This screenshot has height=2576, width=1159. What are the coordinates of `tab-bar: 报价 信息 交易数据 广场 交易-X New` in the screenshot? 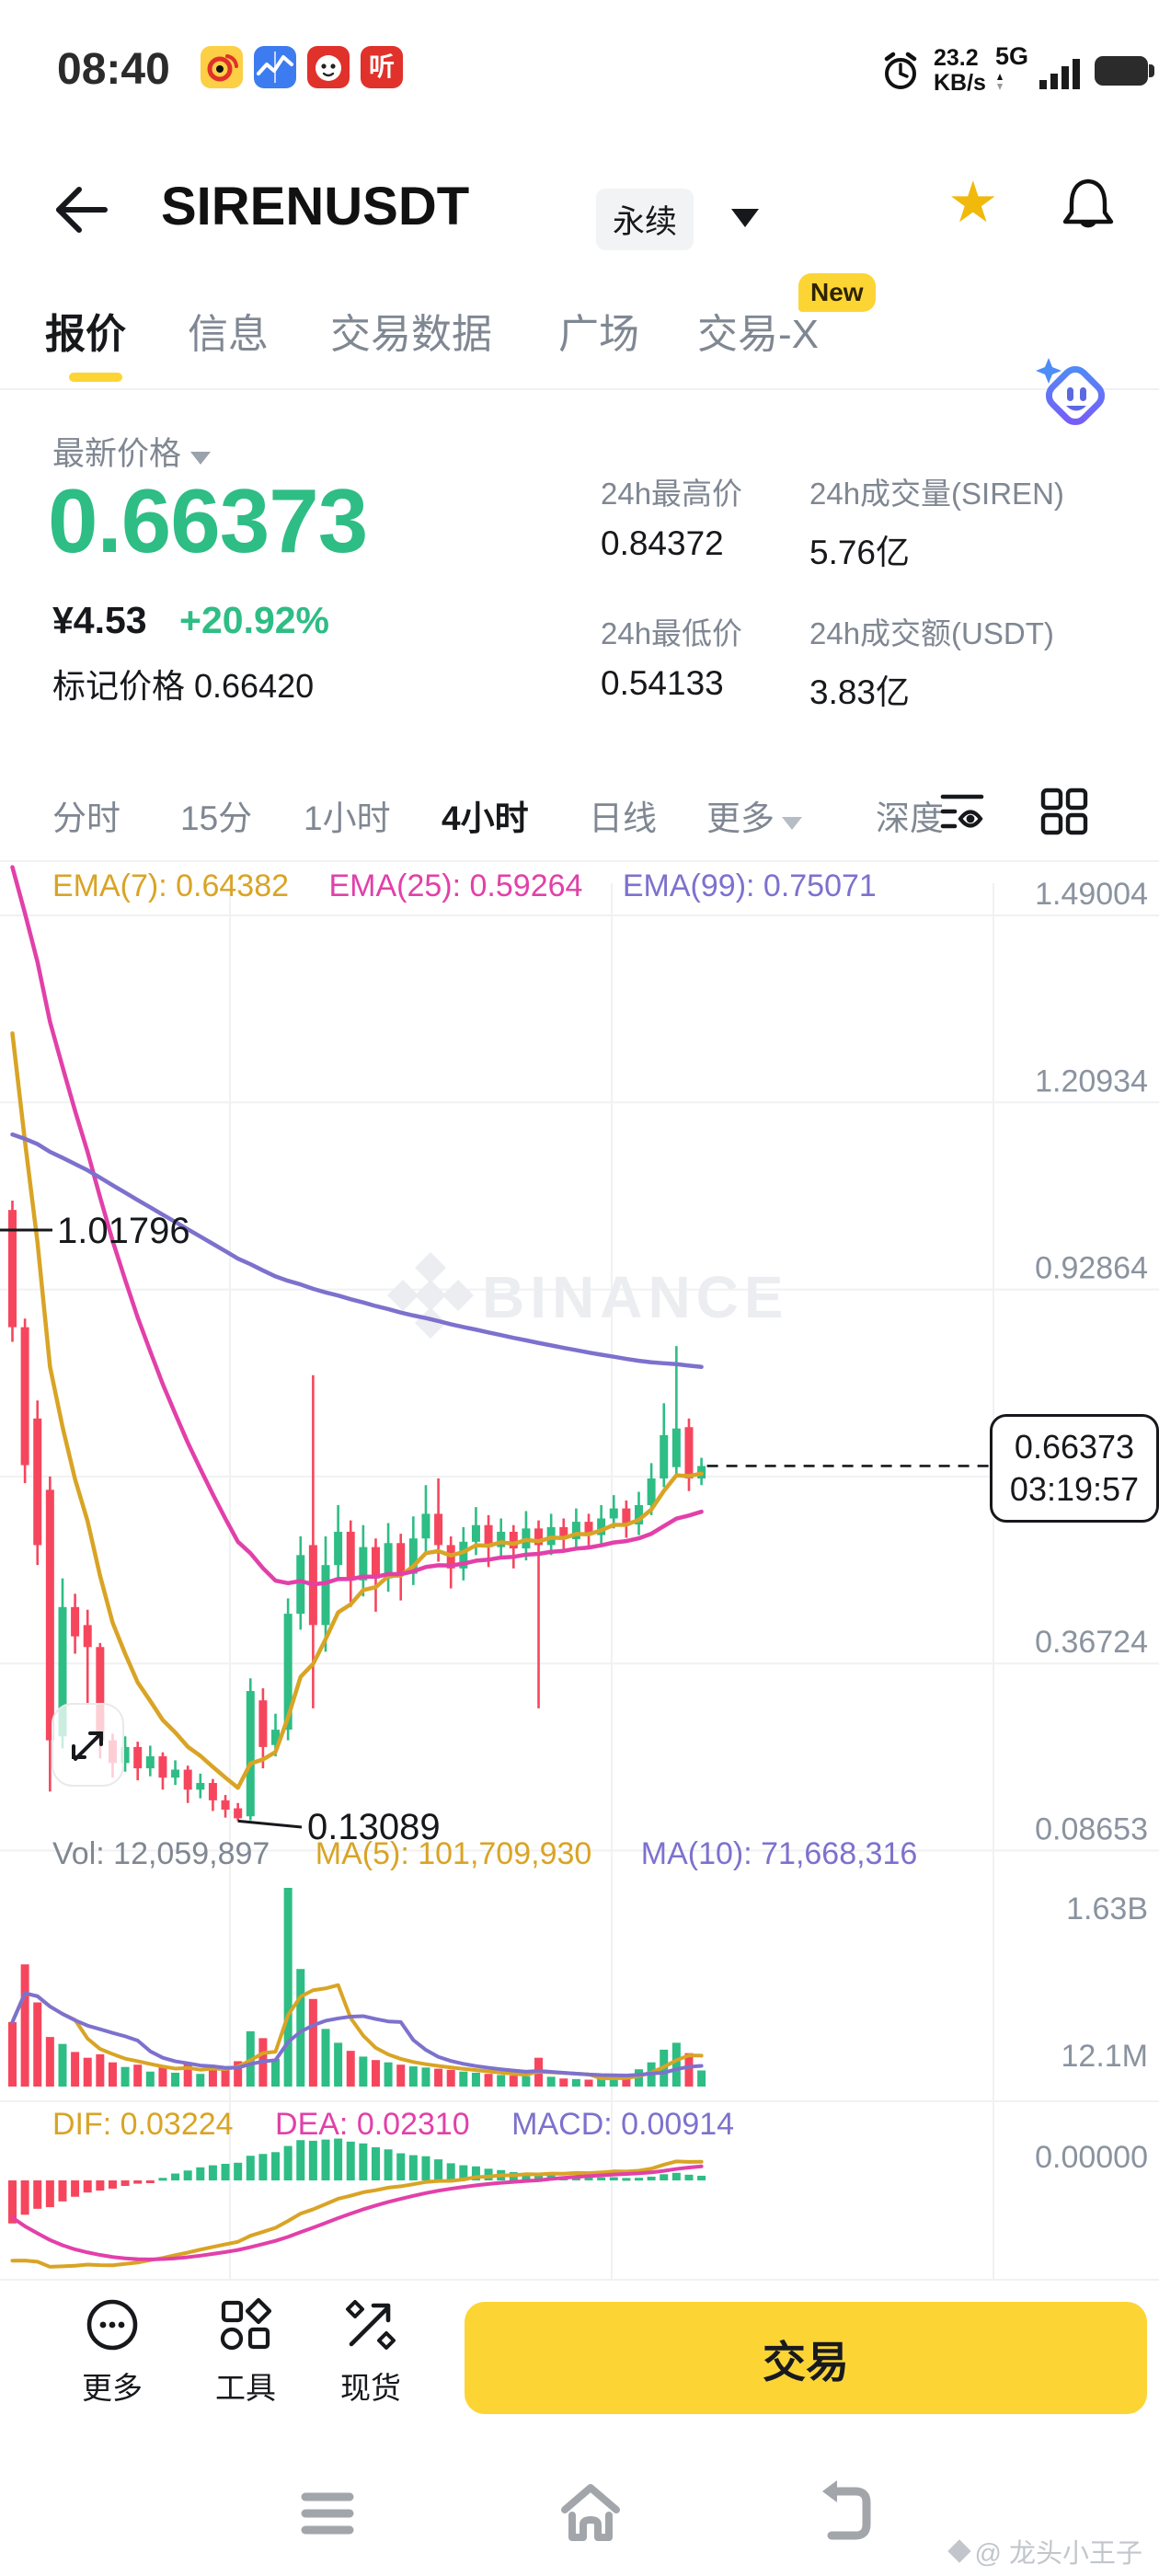 It's located at (579, 349).